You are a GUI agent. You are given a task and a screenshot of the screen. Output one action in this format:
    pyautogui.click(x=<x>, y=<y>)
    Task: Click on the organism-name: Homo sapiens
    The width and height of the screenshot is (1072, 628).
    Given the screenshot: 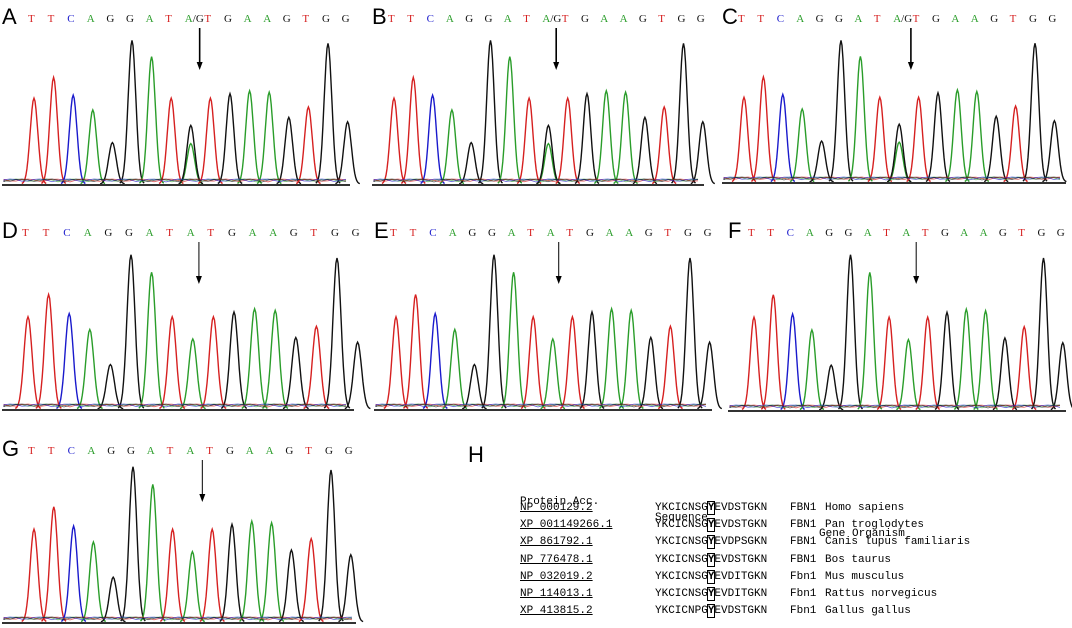 What is the action you would take?
    pyautogui.click(x=865, y=508)
    